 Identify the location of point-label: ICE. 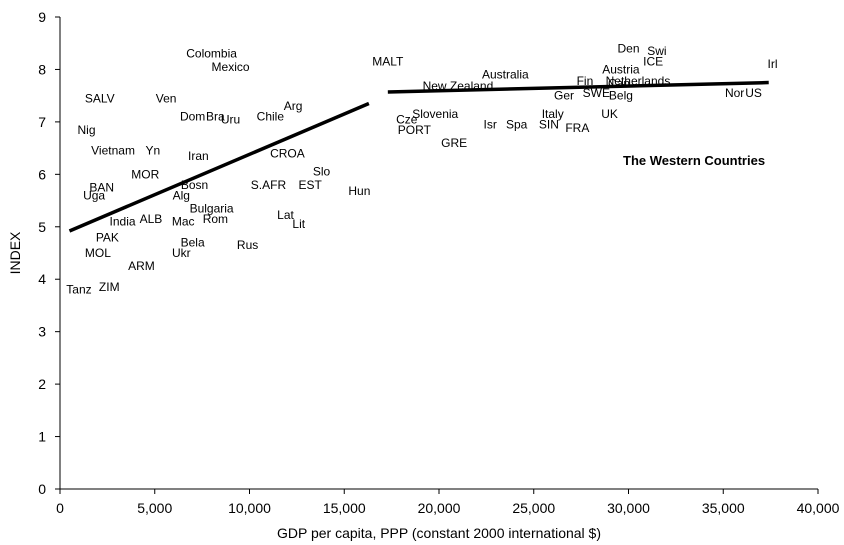
(653, 62).